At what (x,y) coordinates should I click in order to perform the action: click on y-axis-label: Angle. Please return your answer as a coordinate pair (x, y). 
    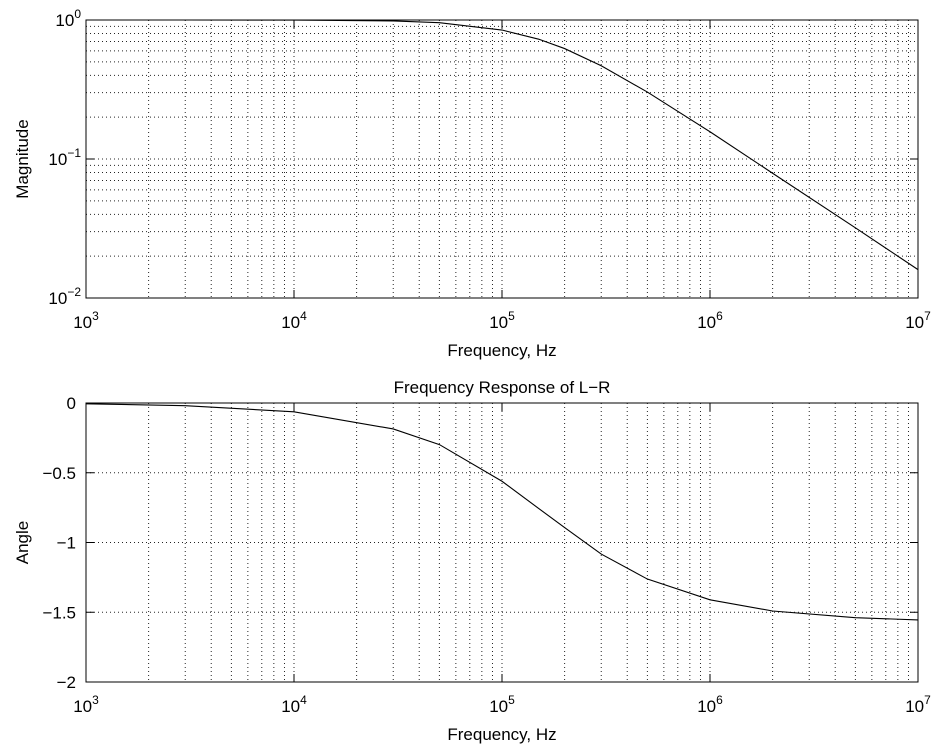
    Looking at the image, I should click on (22, 542).